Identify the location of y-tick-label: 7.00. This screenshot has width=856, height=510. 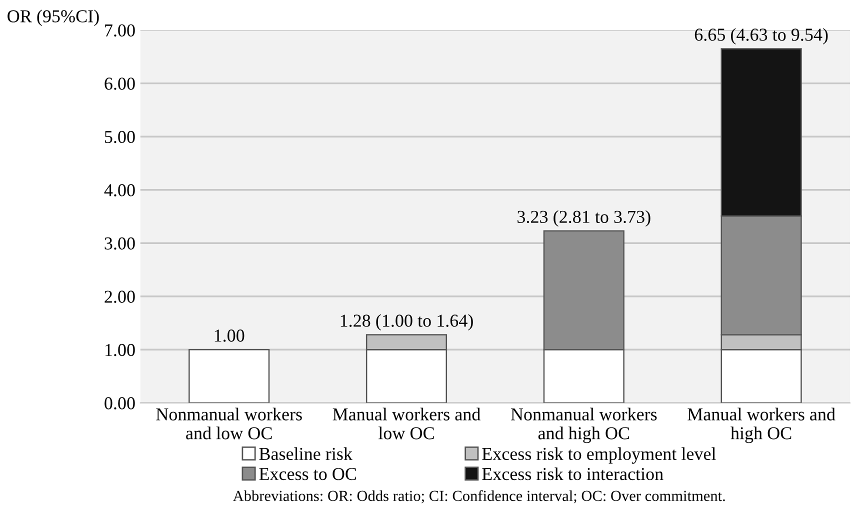
(120, 30).